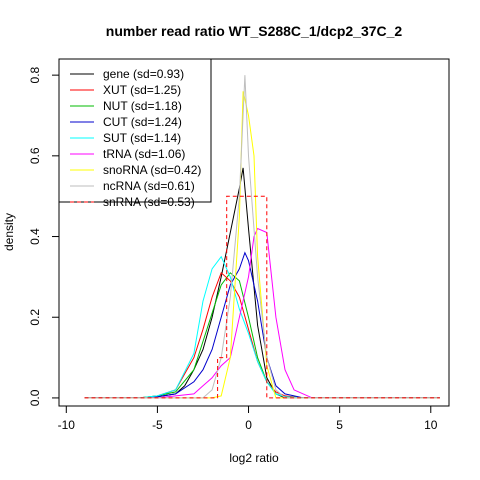  What do you see at coordinates (144, 154) in the screenshot?
I see `legend-label-5: tRNA (sd=1.06)` at bounding box center [144, 154].